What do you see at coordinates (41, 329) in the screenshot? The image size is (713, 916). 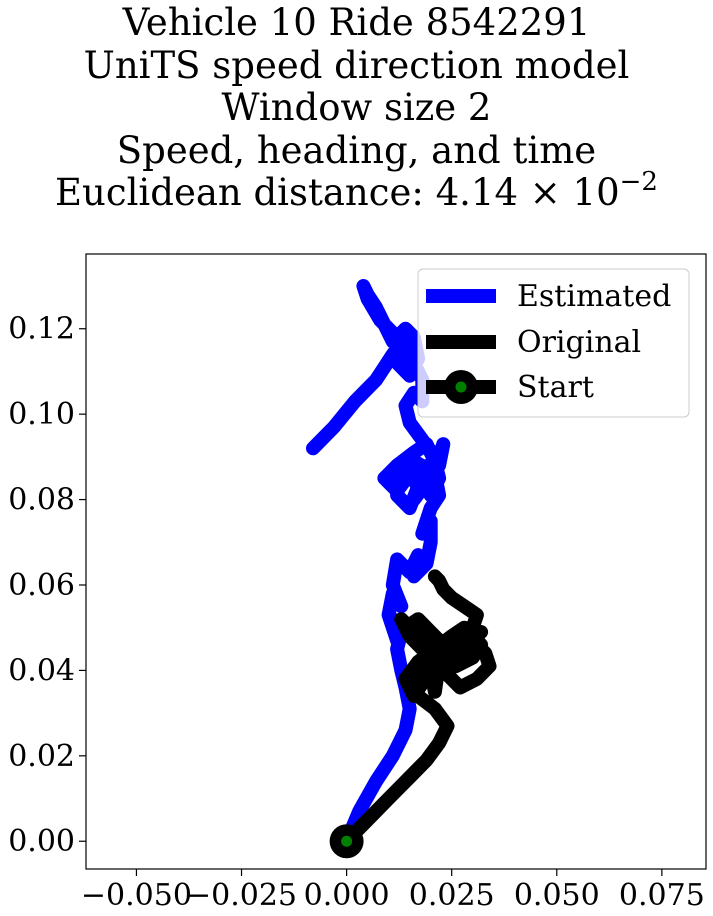 I see `y-tick-label: 0.12` at bounding box center [41, 329].